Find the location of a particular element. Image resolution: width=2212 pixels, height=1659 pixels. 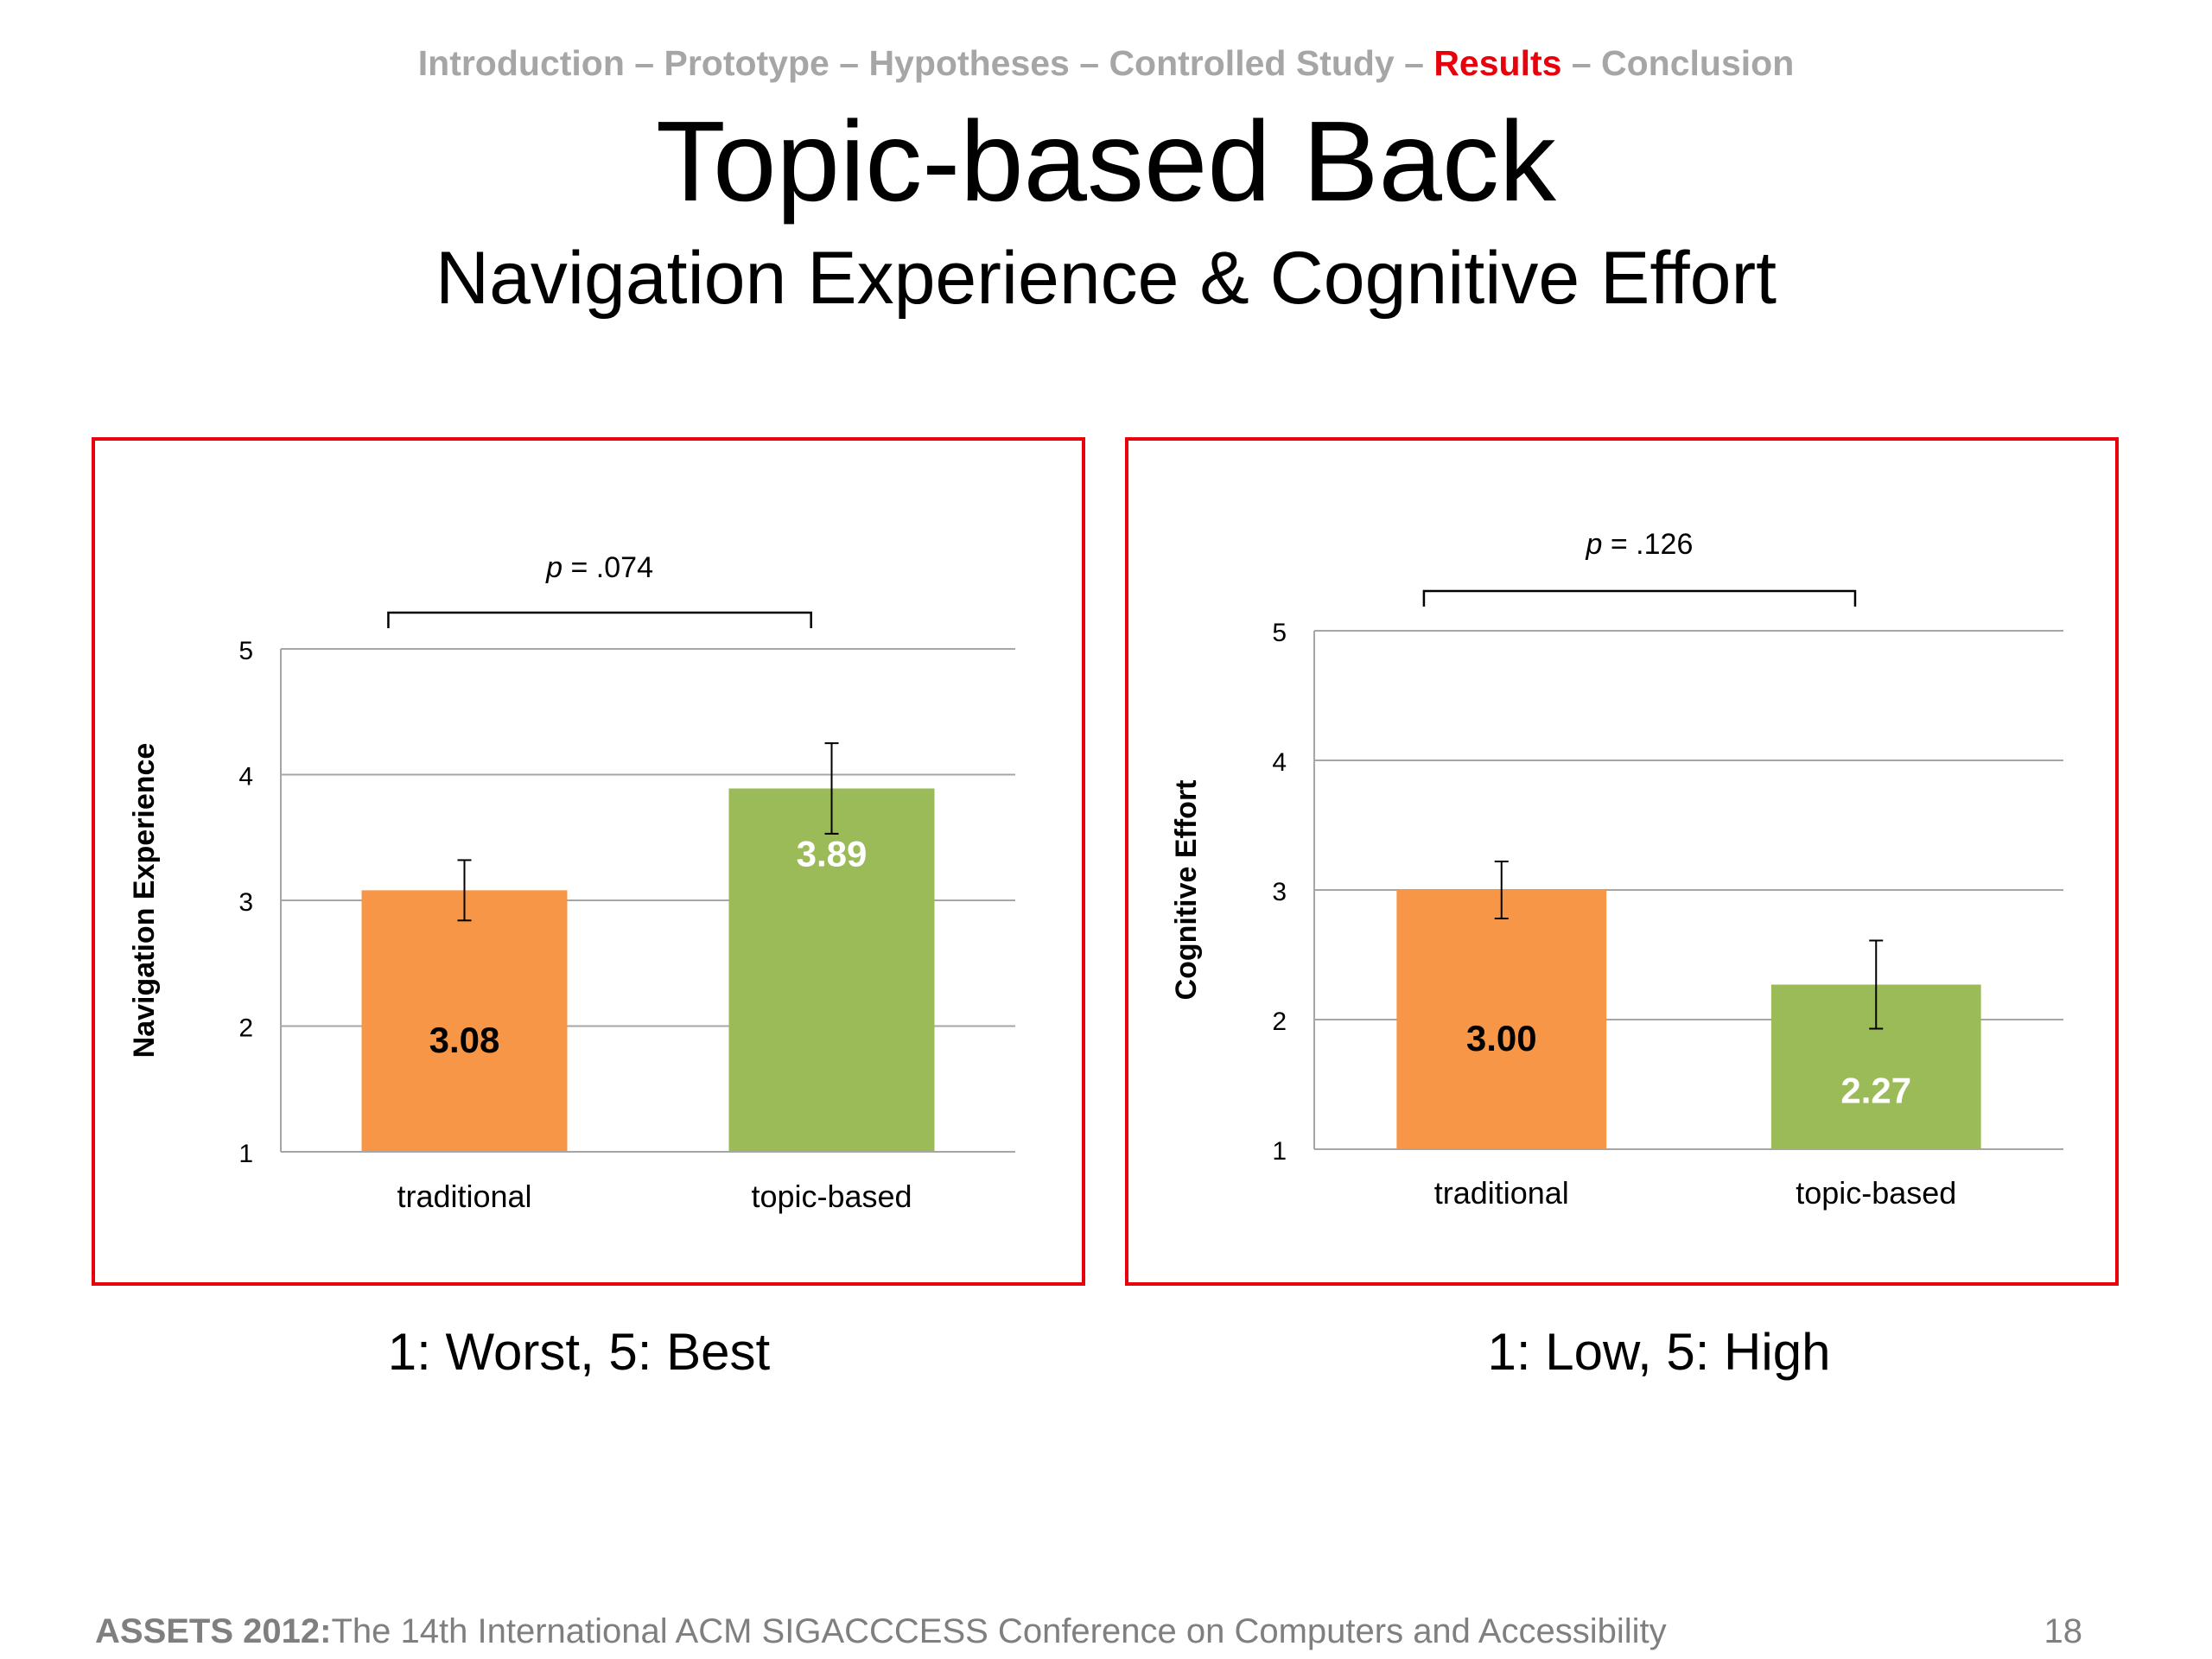

page-number: 18 is located at coordinates (2063, 1631).